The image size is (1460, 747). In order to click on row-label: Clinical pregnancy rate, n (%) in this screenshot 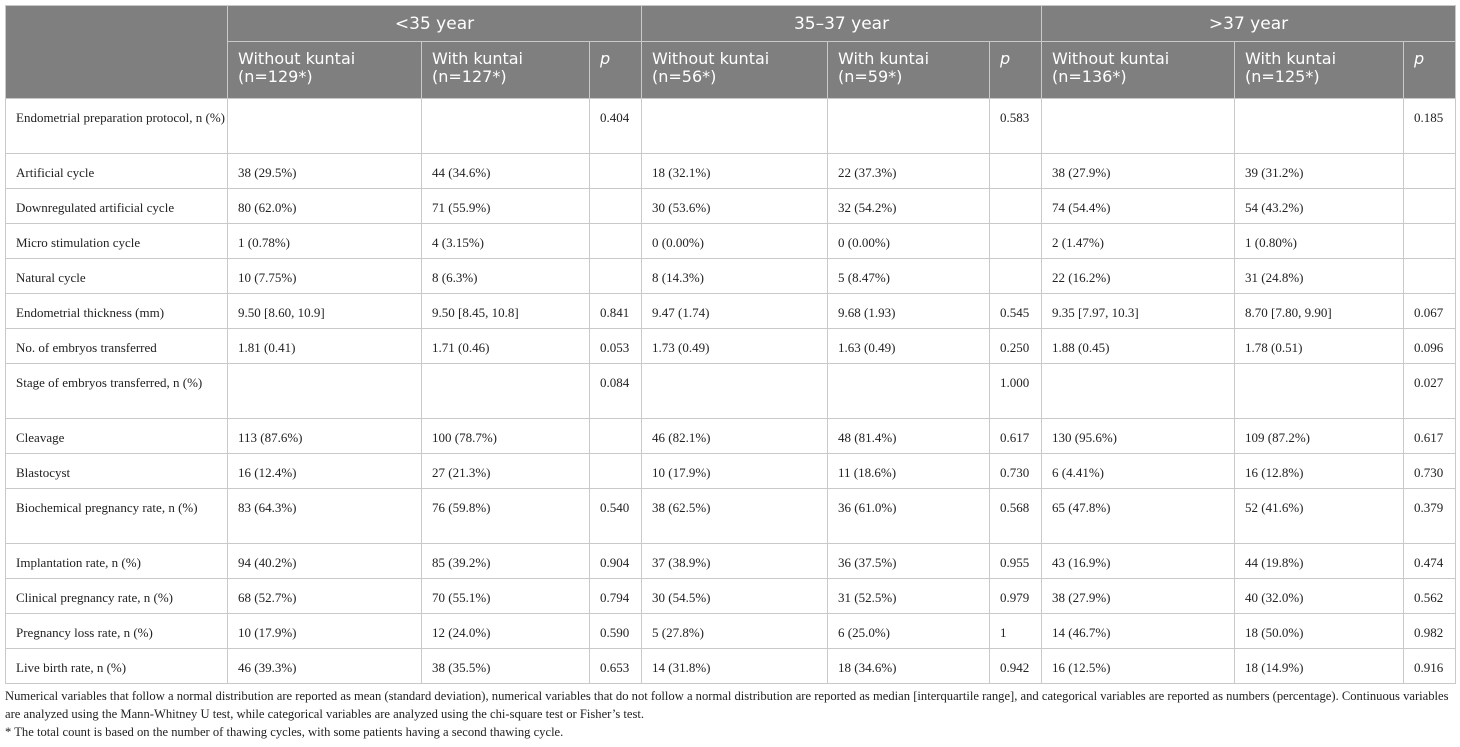, I will do `click(116, 596)`.